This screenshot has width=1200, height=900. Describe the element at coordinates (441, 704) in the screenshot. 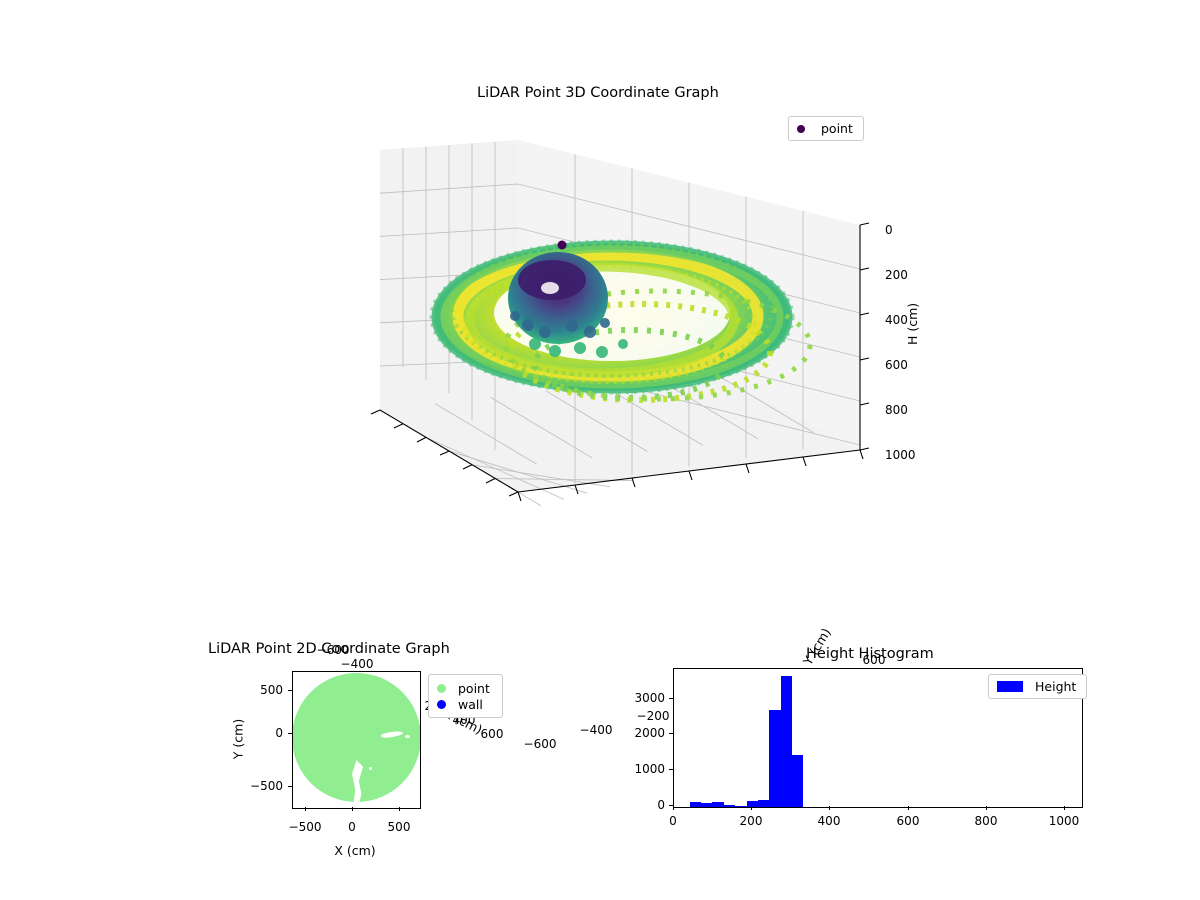

I see `wall-marker-icon` at that location.